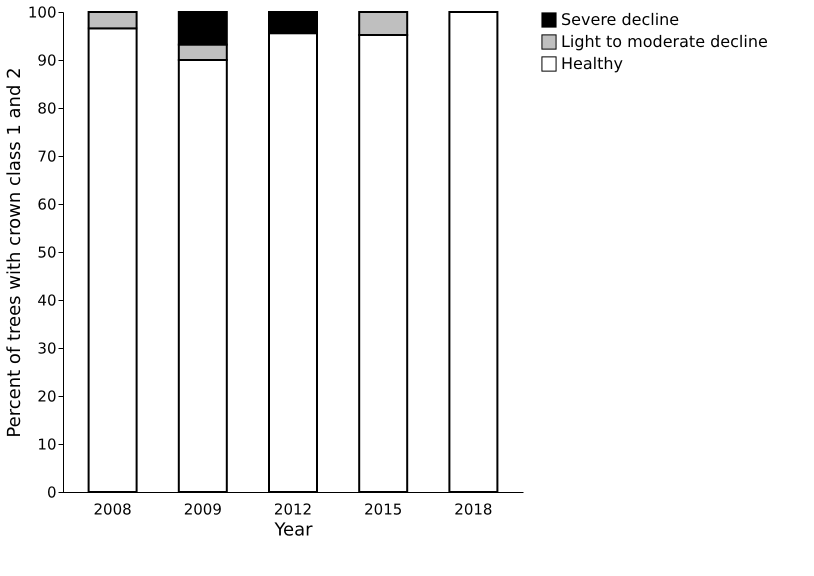  What do you see at coordinates (293, 509) in the screenshot?
I see `x-tick-label: 2012` at bounding box center [293, 509].